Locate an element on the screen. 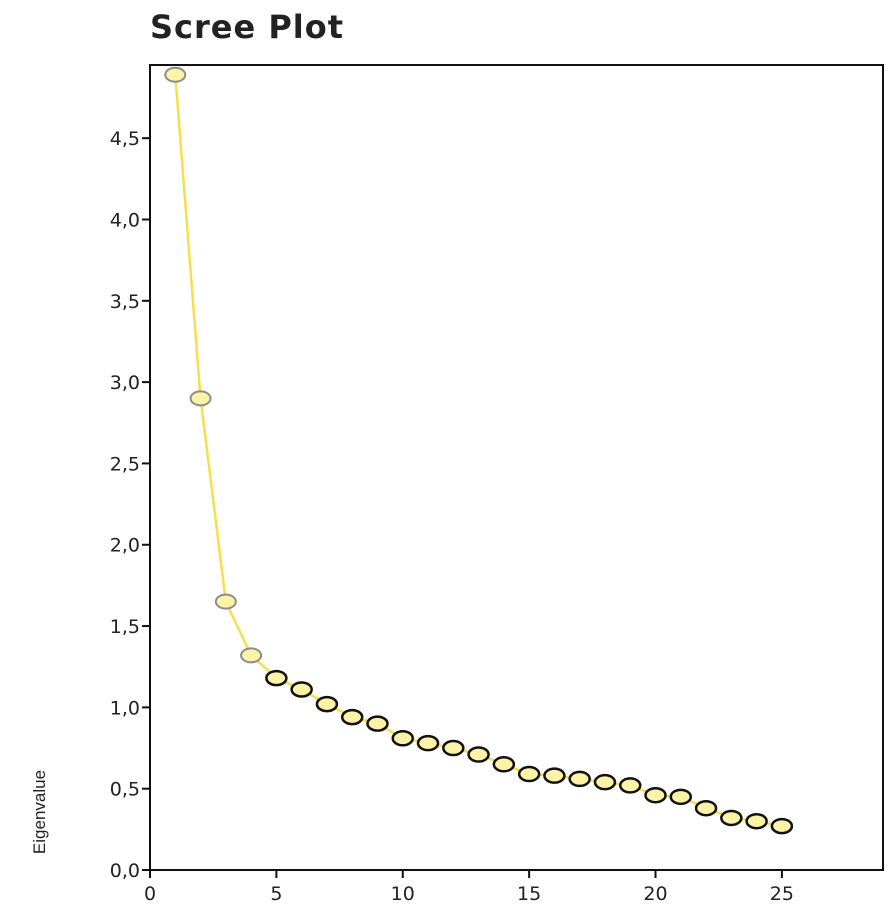 This screenshot has height=907, width=885. y-tick-label: 4,0 is located at coordinates (125, 220).